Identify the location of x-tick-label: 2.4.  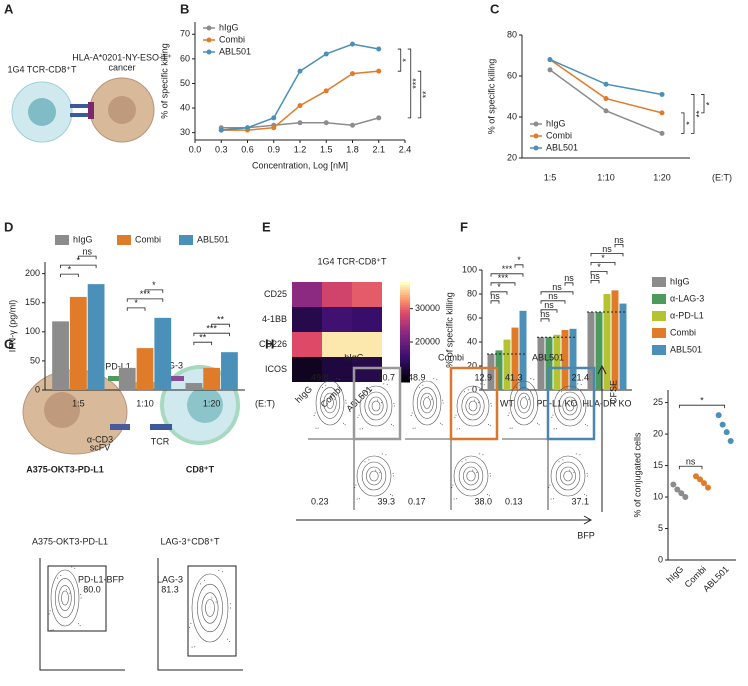
(405, 149).